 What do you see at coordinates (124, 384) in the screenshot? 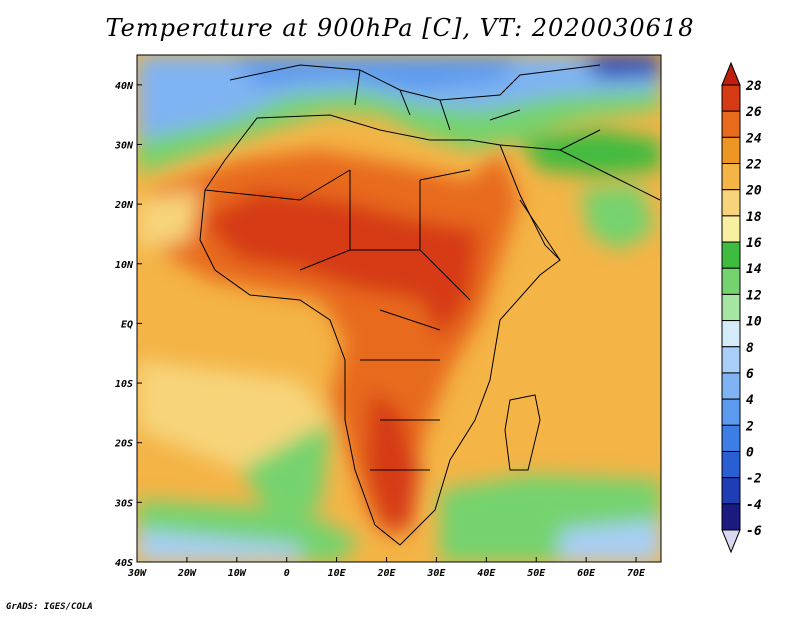
I see `lat-tick-label: 10S` at bounding box center [124, 384].